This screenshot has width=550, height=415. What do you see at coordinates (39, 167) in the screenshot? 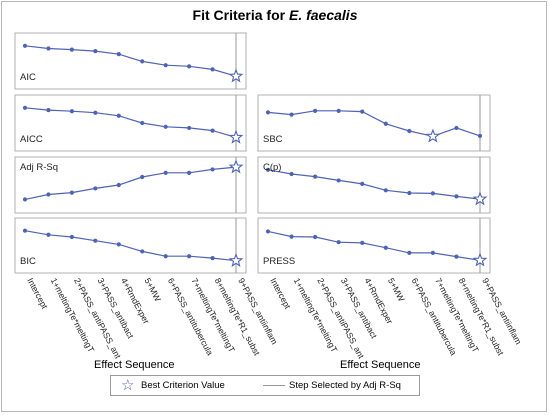
I see `panel-label: Adj R-Sq` at bounding box center [39, 167].